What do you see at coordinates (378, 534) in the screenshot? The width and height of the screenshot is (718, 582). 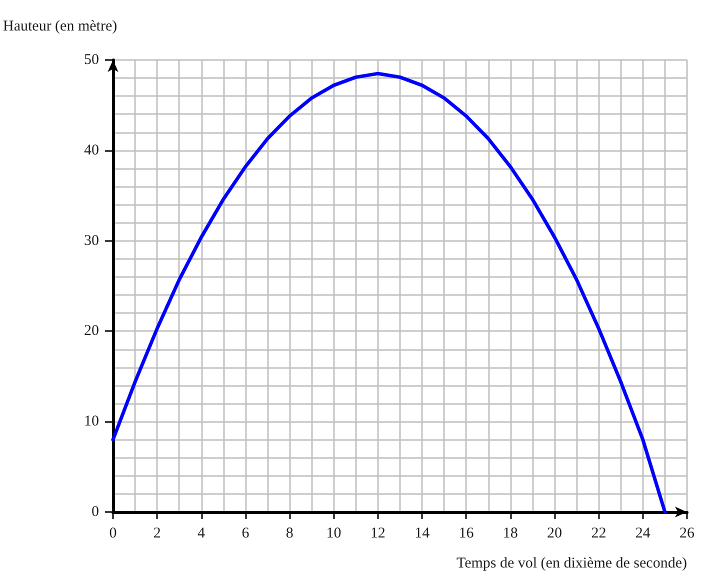 I see `x-tick-label: 12` at bounding box center [378, 534].